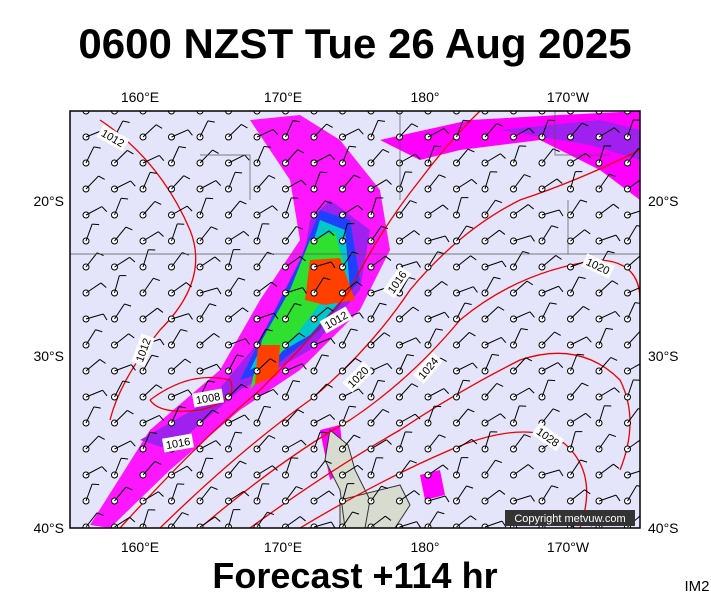  Describe the element at coordinates (48, 528) in the screenshot. I see `lat-label: 40°S` at that location.